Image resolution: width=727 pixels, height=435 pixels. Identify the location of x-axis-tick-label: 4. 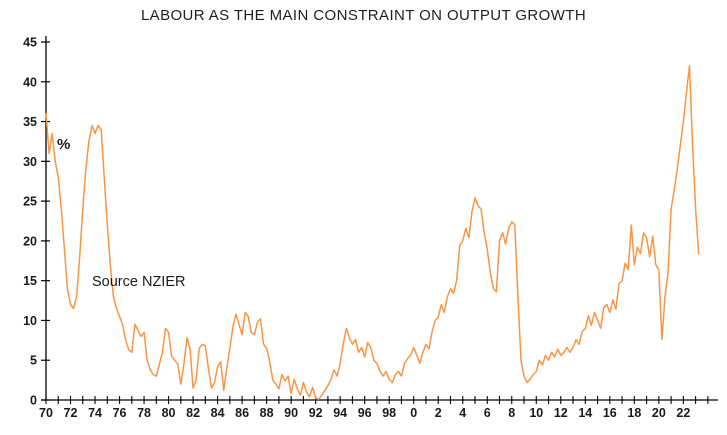
(462, 413).